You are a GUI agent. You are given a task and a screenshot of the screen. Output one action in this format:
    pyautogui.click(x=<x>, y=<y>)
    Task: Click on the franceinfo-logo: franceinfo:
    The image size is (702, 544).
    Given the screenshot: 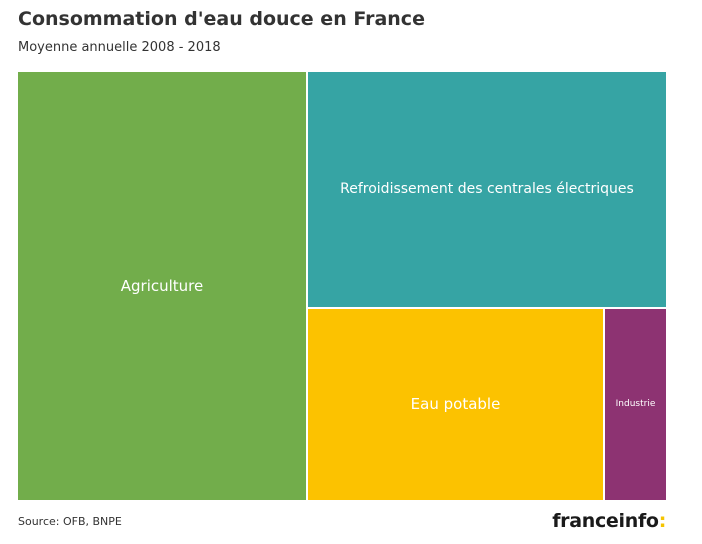 What is the action you would take?
    pyautogui.click(x=609, y=521)
    